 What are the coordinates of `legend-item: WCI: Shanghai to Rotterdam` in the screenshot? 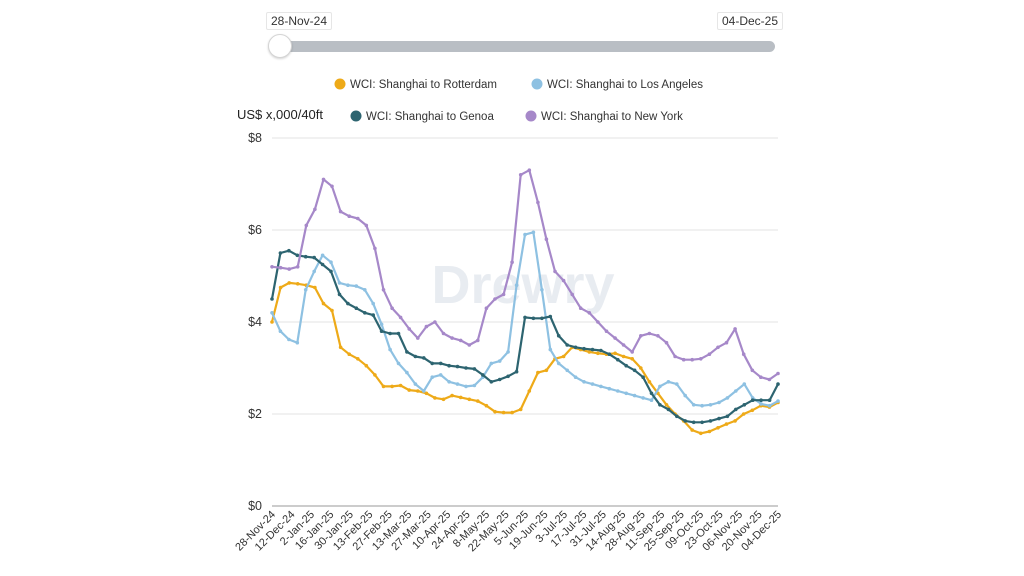 It's located at (416, 85).